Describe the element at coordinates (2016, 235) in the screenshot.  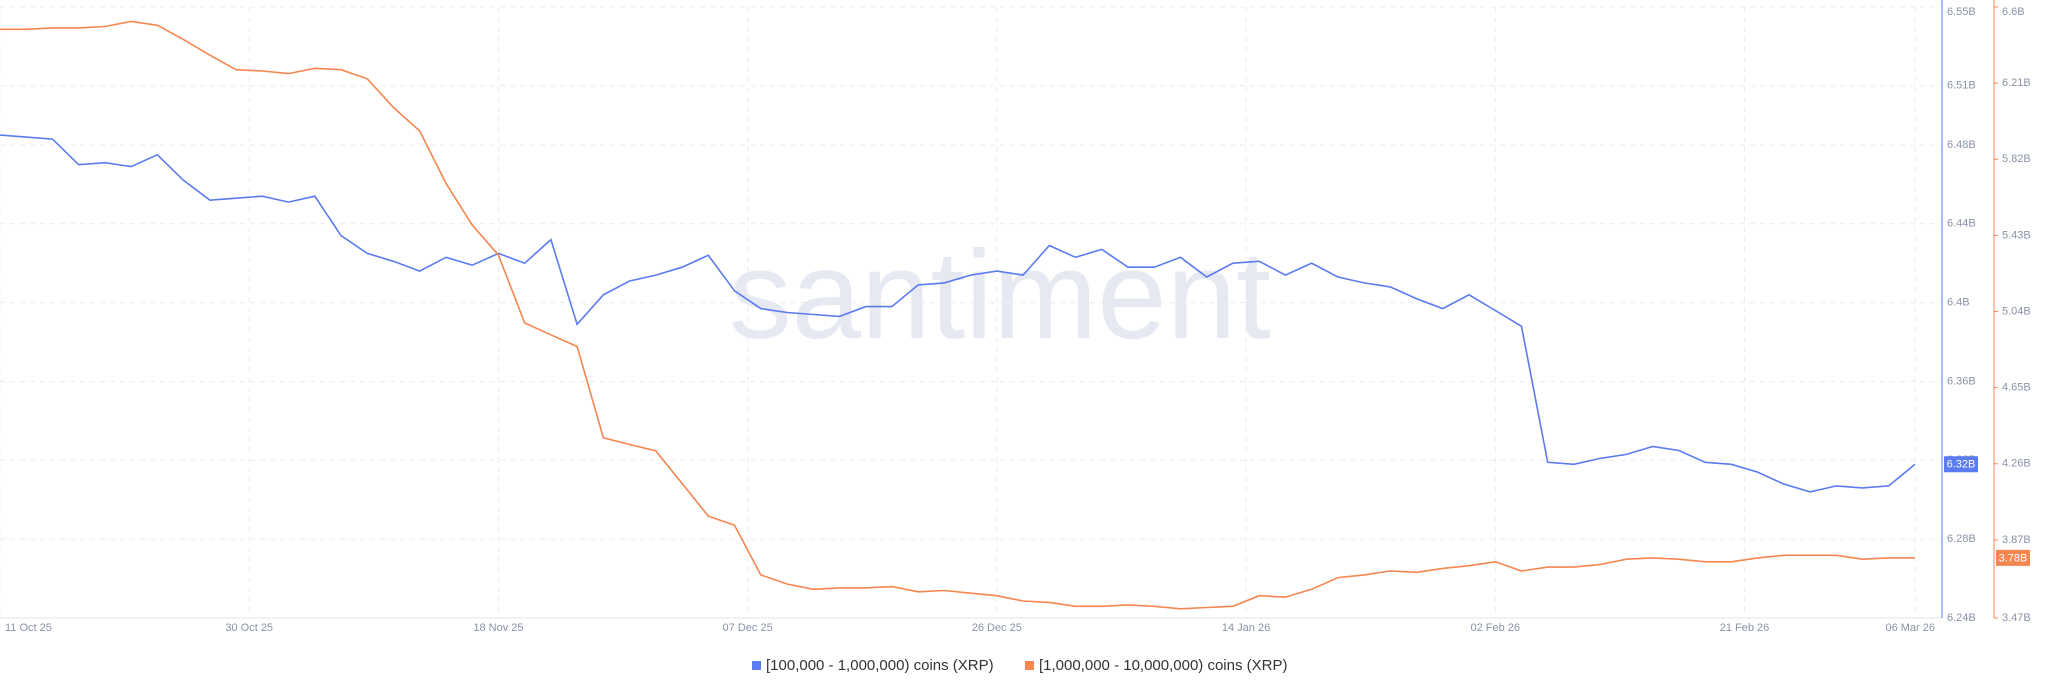
I see `y2-tick-label: 5.43B` at that location.